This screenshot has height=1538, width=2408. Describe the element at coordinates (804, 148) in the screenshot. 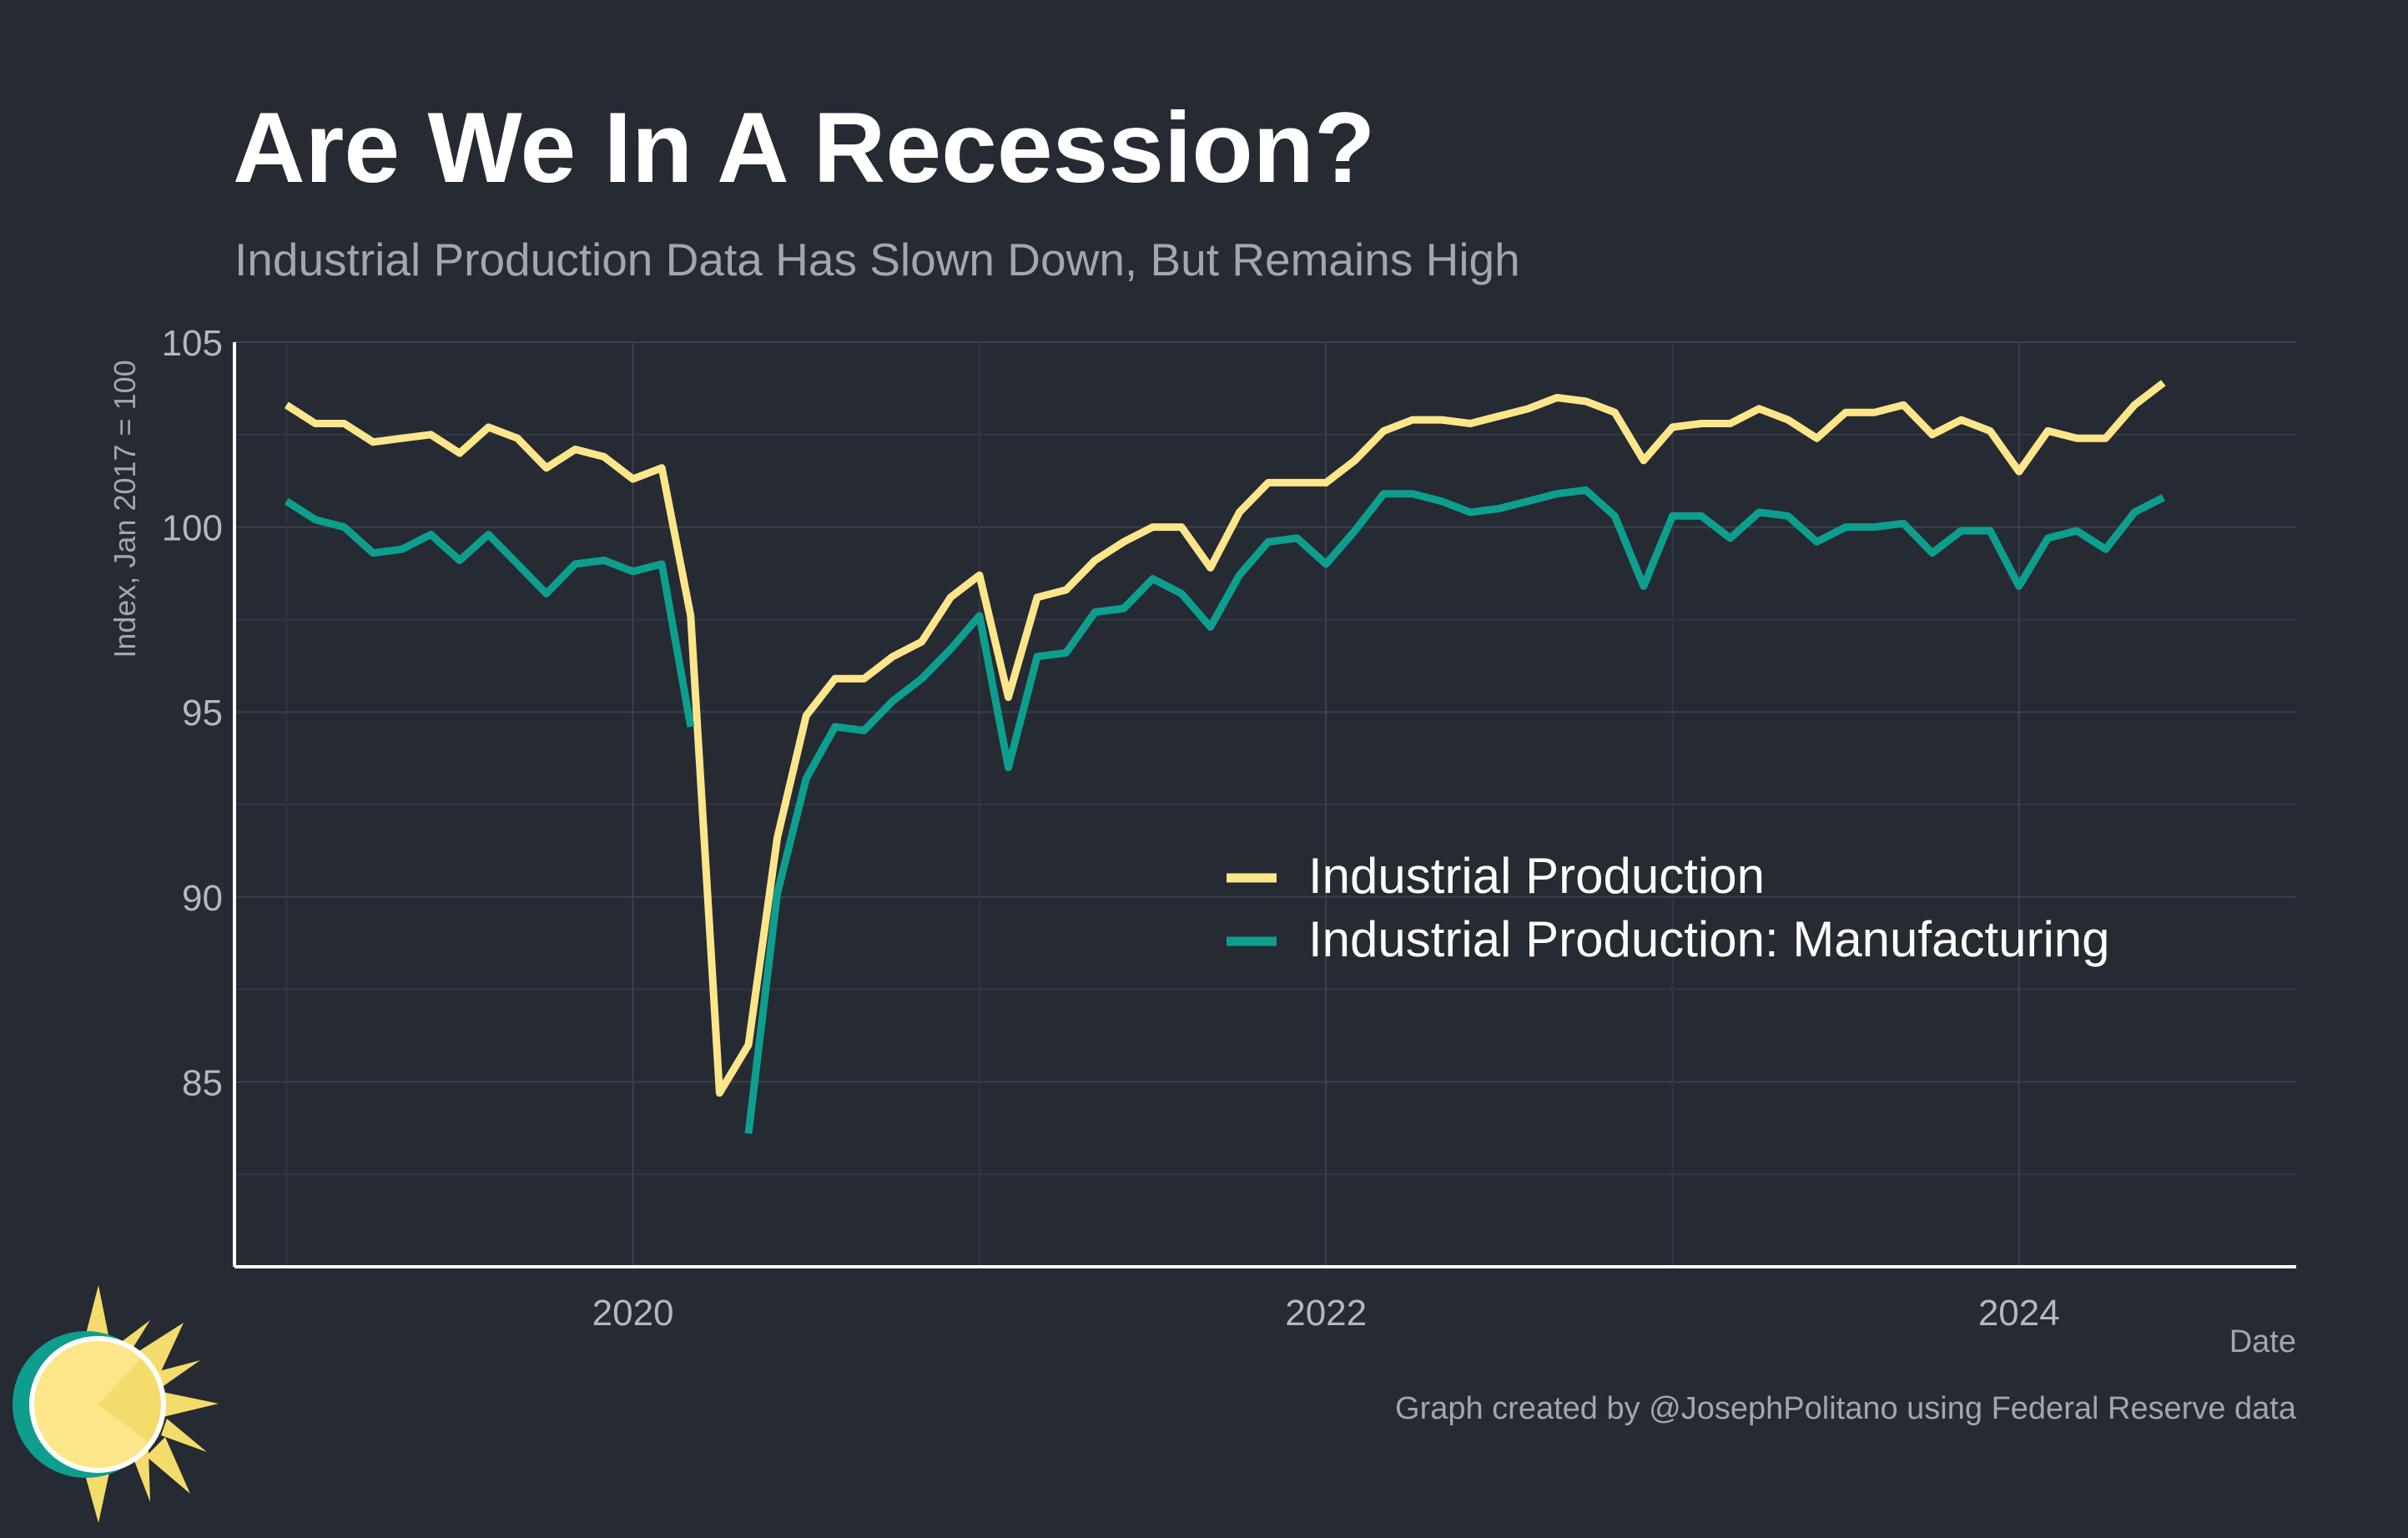

I see `chart-title: Are We In A Recession?` at that location.